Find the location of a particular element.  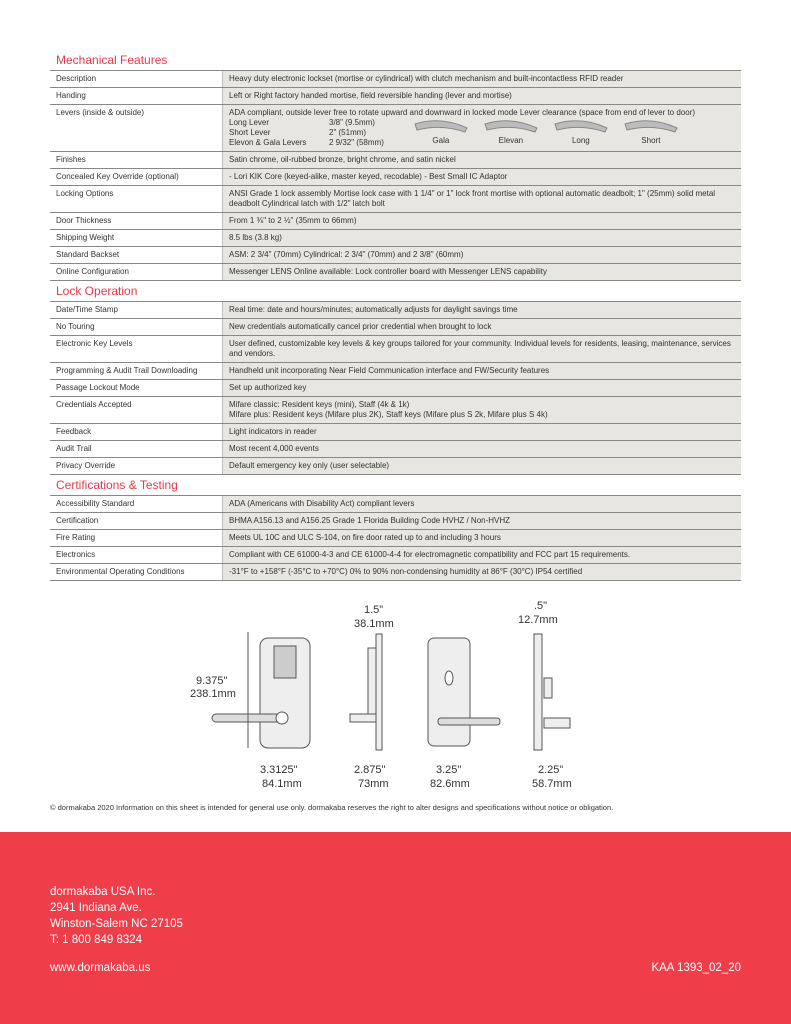

proj-mm: 73mm is located at coordinates (373, 784).